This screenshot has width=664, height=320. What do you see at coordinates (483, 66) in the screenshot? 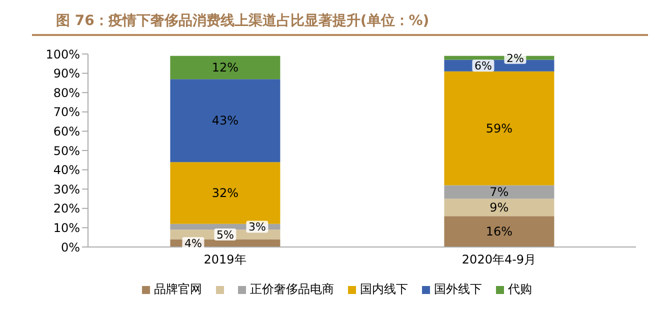
I see `data-label: 6%` at bounding box center [483, 66].